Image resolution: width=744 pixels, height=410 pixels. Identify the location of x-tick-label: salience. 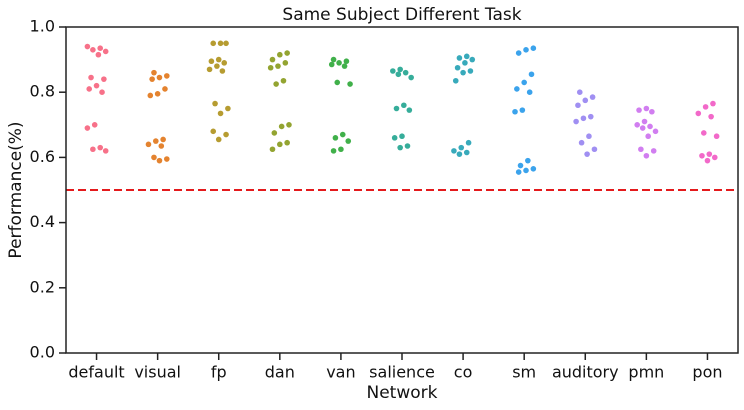
(402, 372).